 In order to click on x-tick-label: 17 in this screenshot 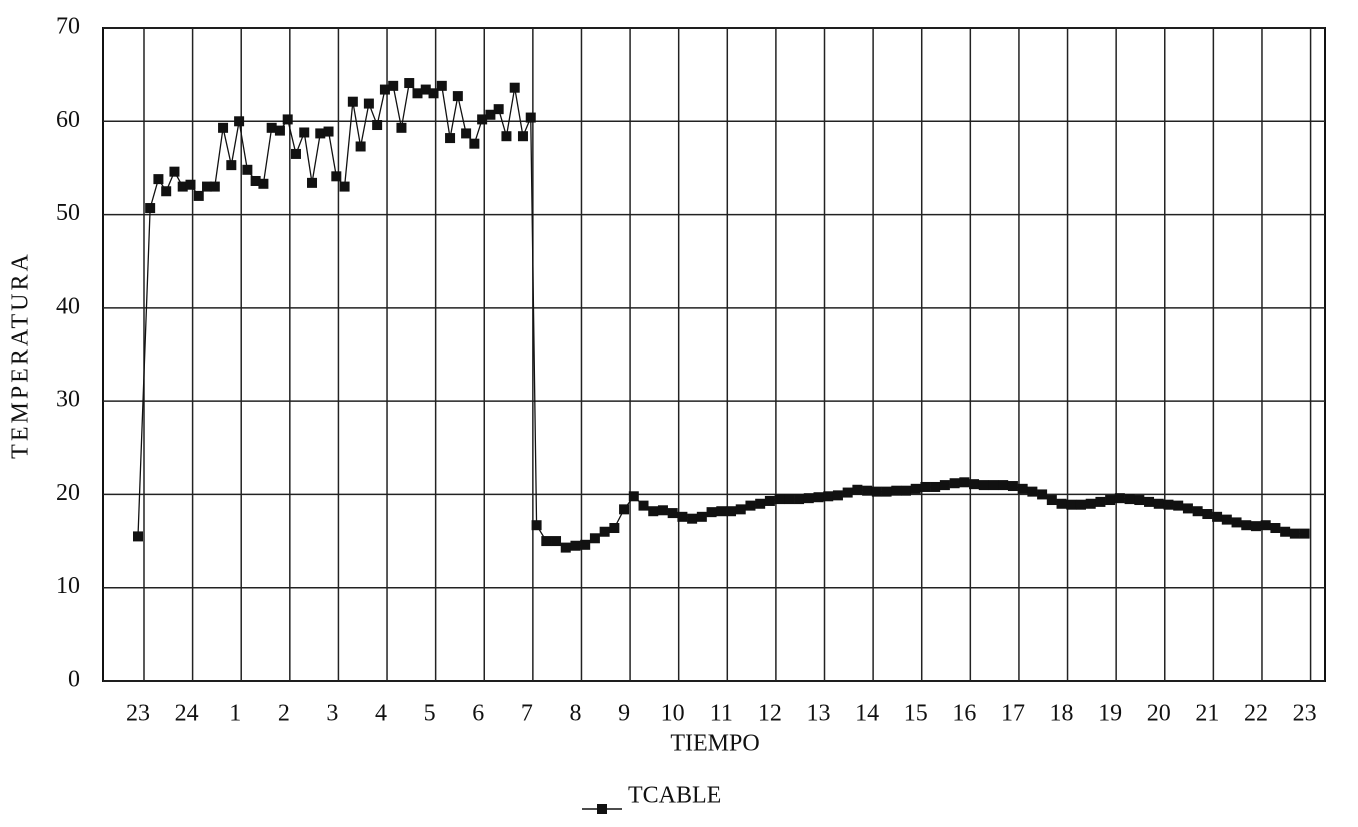, I will do `click(1013, 714)`.